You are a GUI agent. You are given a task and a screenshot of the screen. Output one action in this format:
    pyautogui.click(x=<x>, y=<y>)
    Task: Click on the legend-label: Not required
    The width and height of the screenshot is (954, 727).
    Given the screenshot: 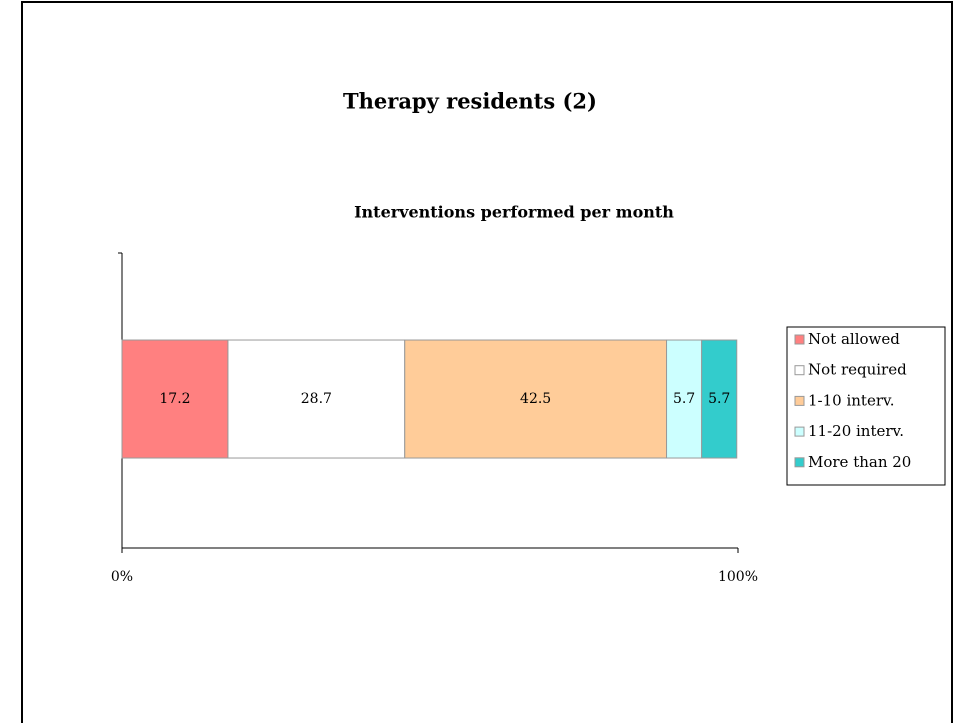 What is the action you would take?
    pyautogui.click(x=857, y=370)
    